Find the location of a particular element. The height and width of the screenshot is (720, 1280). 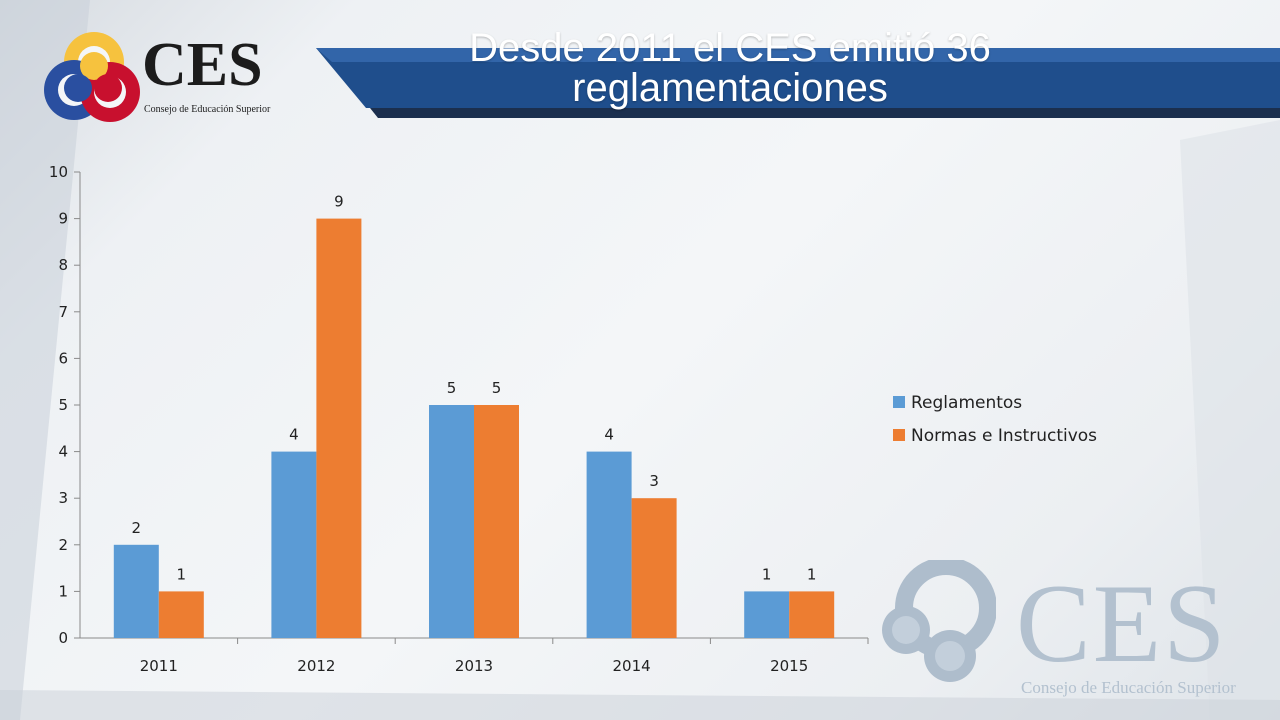

slide-title-line-2: reglamentaciones is located at coordinates (730, 88).